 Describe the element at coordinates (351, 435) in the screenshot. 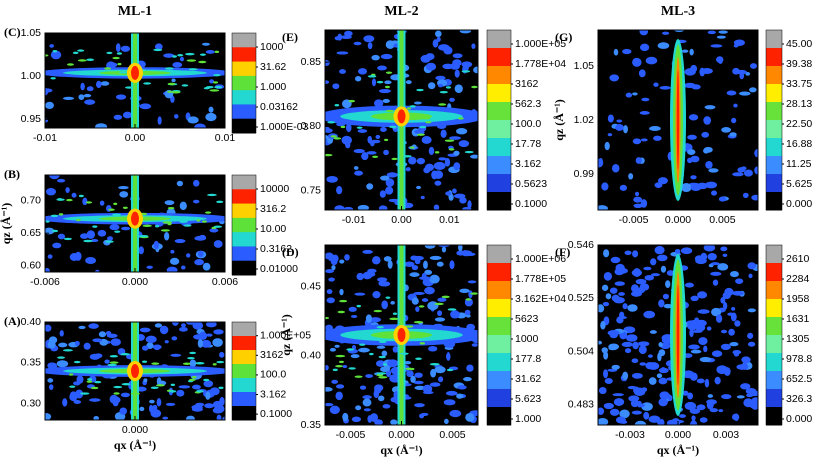

I see `x-tick-label: -0.005` at that location.